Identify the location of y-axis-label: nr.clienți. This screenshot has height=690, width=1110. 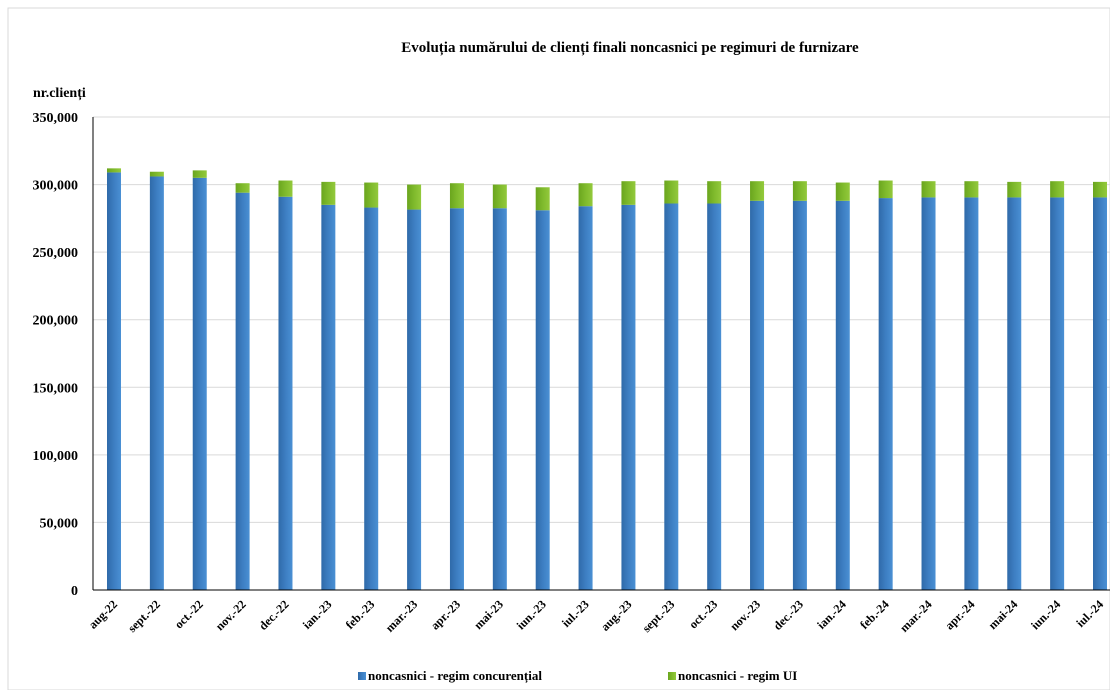
(59, 93).